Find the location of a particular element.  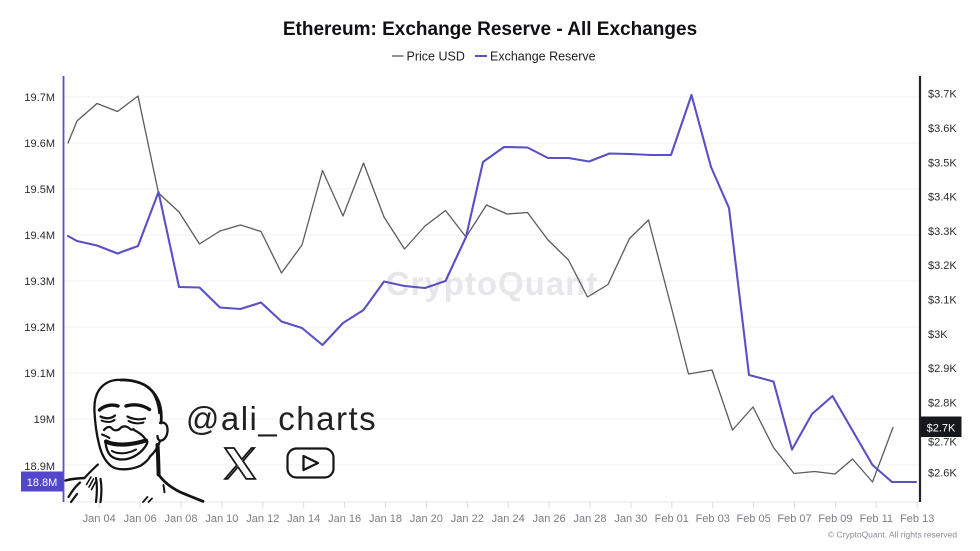

svg-text: 19.7M is located at coordinates (39, 98).